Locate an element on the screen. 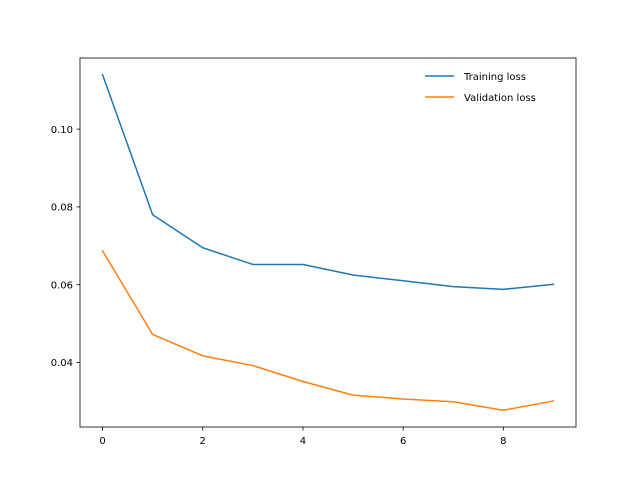  x-tick-label: 6 is located at coordinates (403, 441).